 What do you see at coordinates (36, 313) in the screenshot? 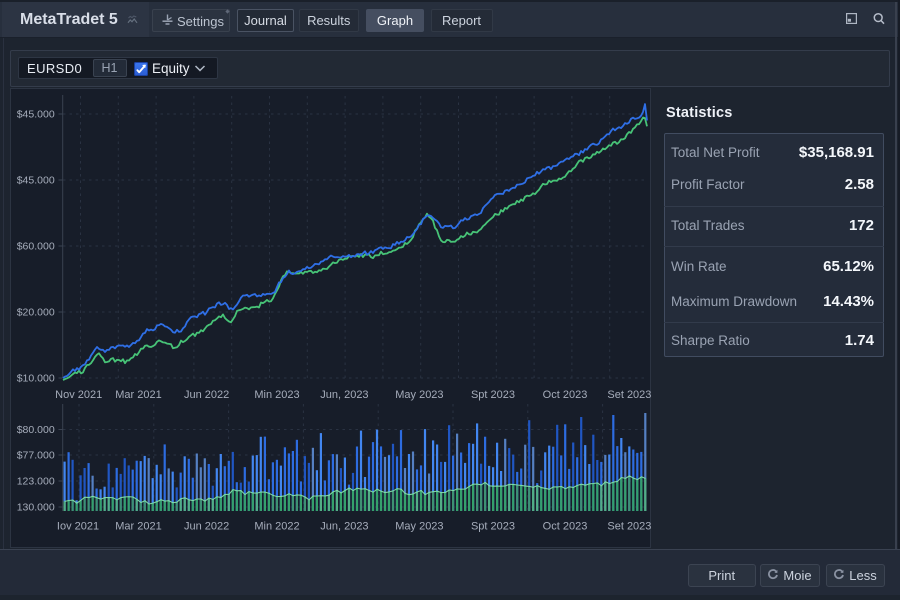
I see `svg-text: $20.000` at bounding box center [36, 313].